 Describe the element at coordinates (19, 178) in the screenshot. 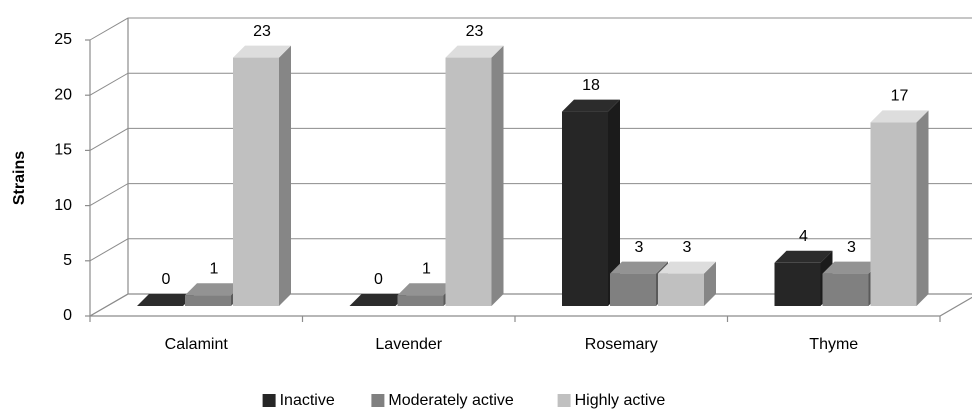

I see `y-axis-label: Strains` at that location.